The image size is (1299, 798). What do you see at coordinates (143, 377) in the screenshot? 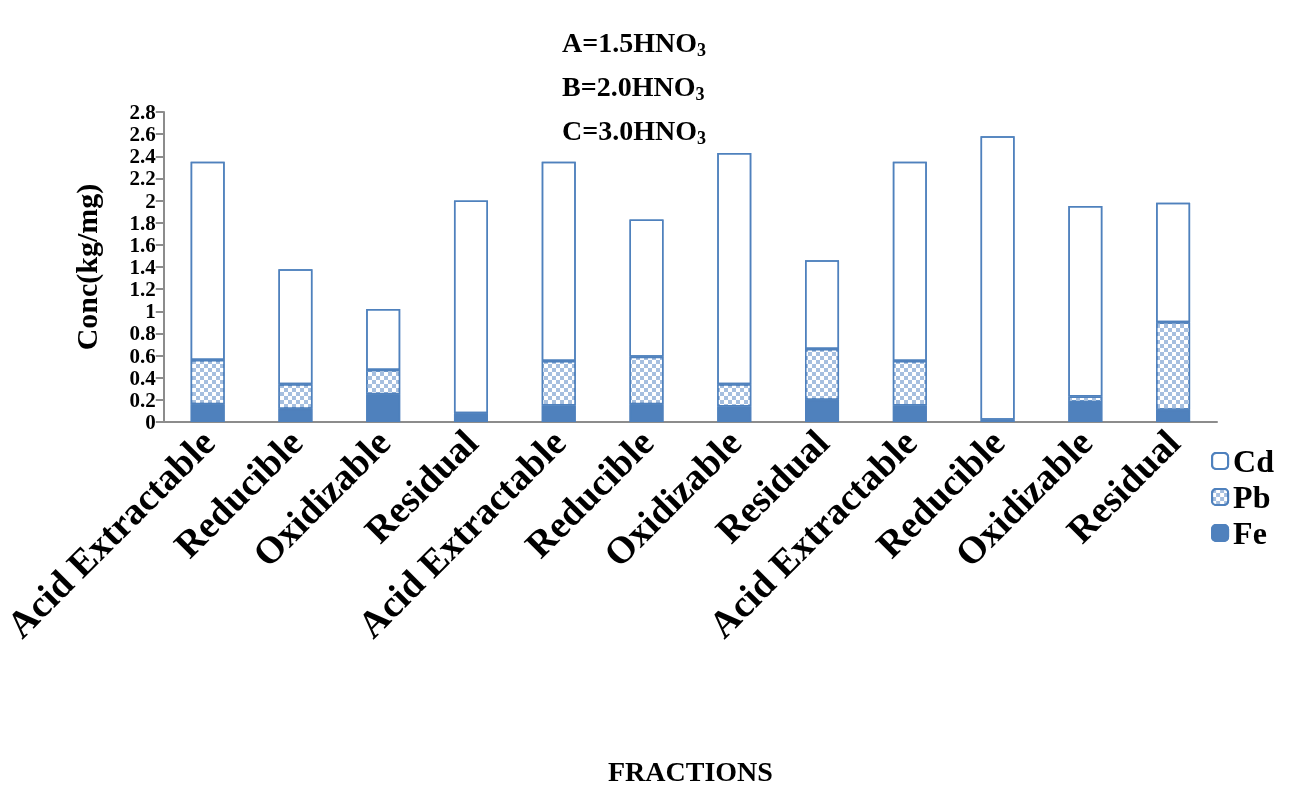
I see `y-tick-label: 0.4` at bounding box center [143, 377].